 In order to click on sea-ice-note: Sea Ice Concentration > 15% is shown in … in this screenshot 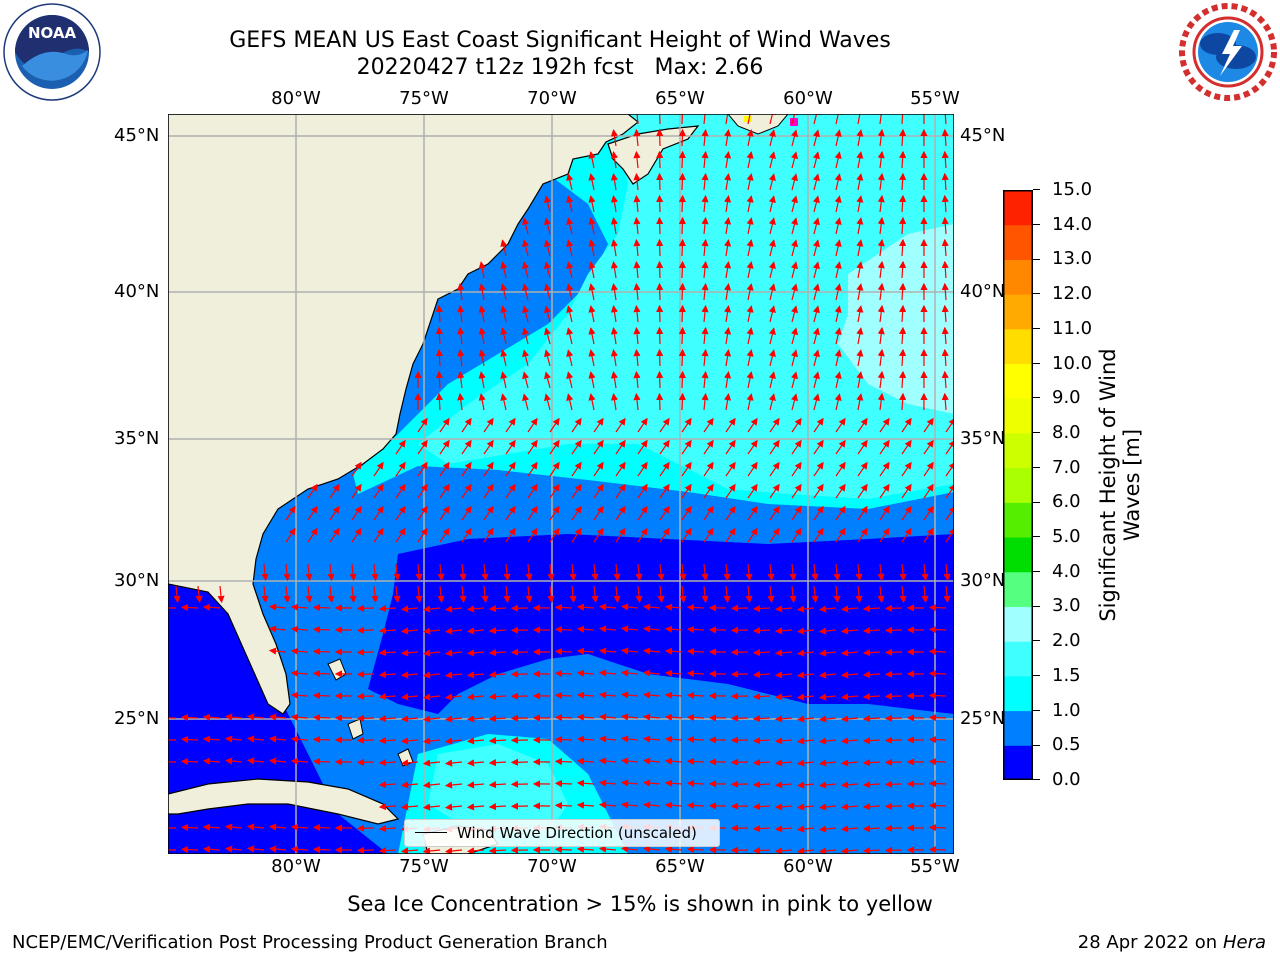, I will do `click(640, 904)`.